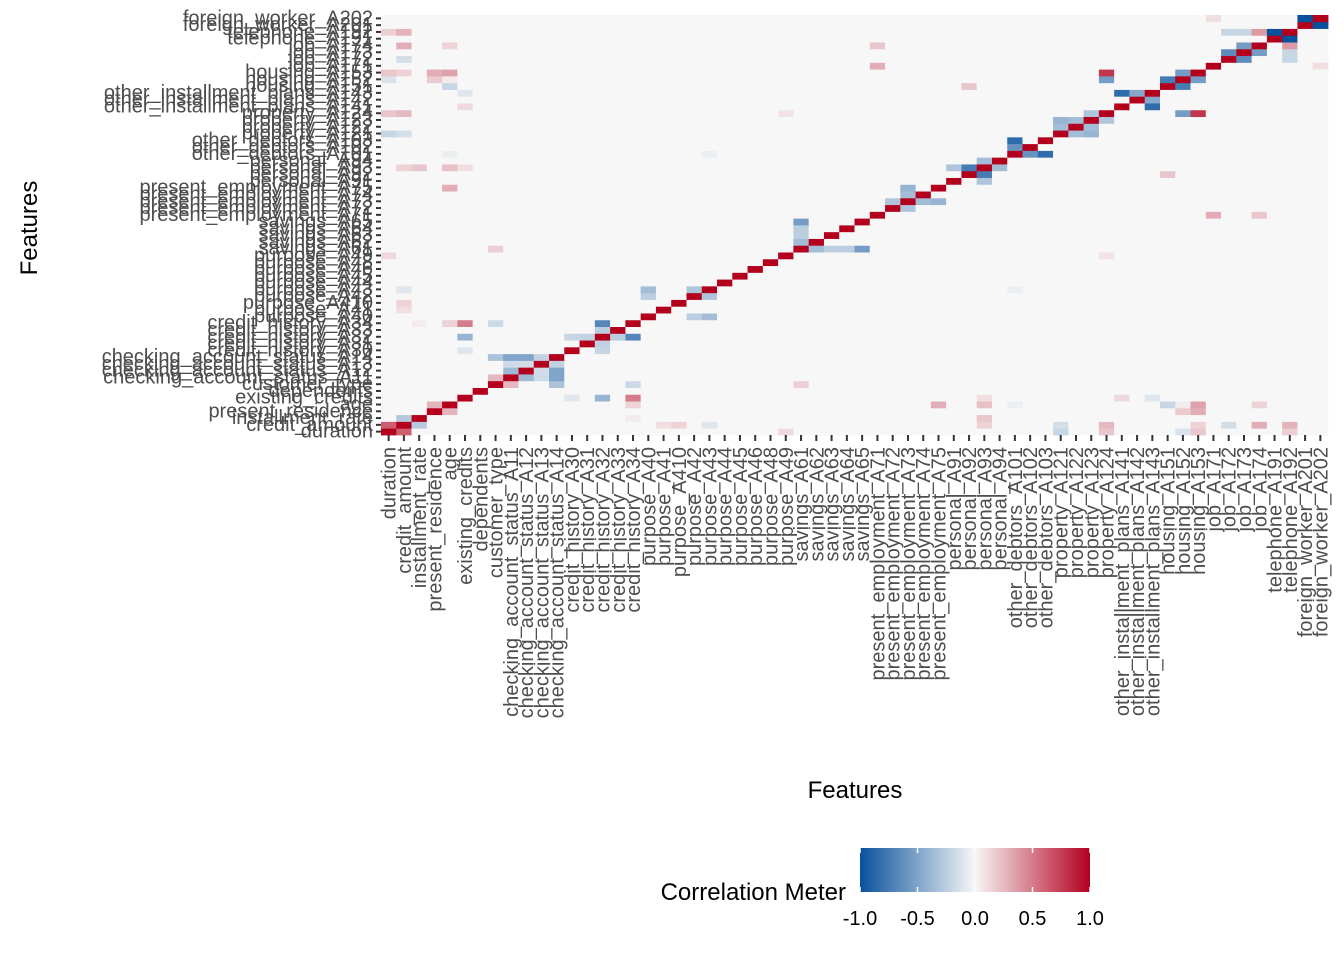 The height and width of the screenshot is (965, 1344). Describe the element at coordinates (256, 201) in the screenshot. I see `y-axis-tick-label: present_employment_A73` at that location.